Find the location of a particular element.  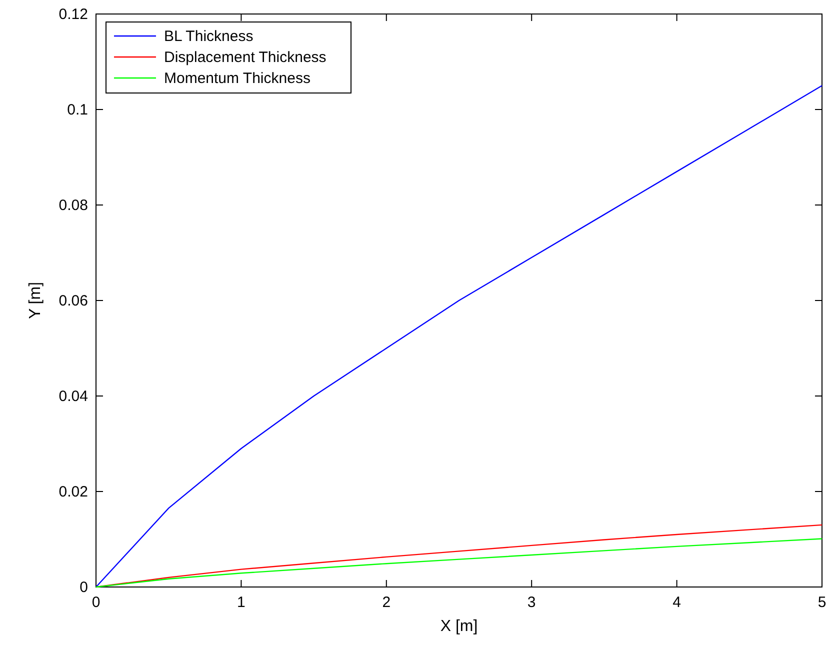

y-tick-label: 0.1 is located at coordinates (77, 110).